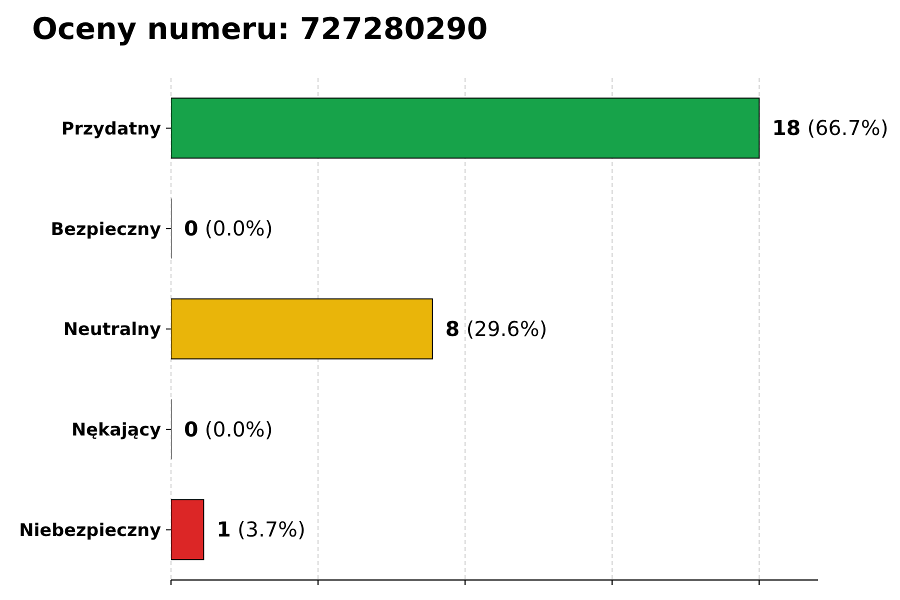 Image resolution: width=900 pixels, height=600 pixels. Describe the element at coordinates (112, 330) in the screenshot. I see `y-tick-label: Neutralny` at that location.